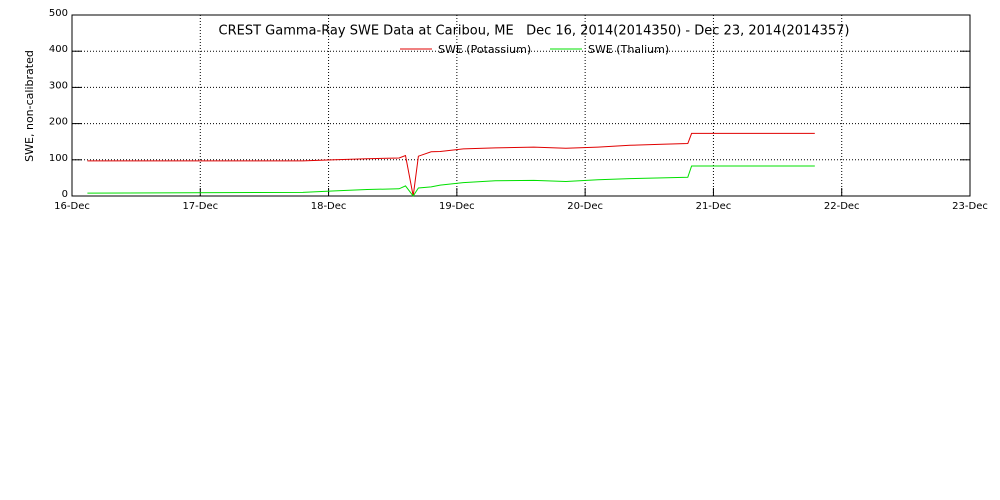  I want to click on y-tick-label: 400, so click(58, 49).